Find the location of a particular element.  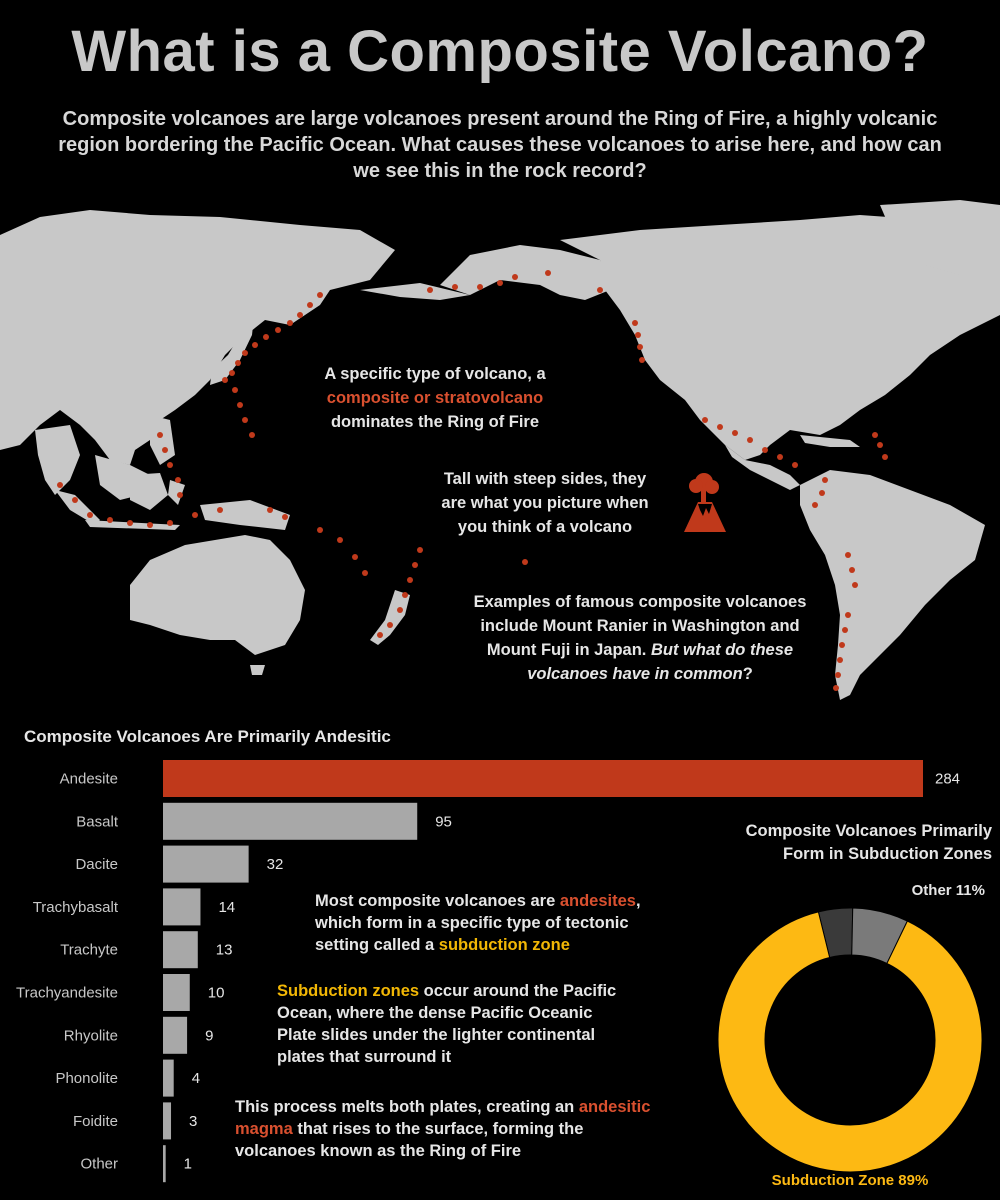

landmass-asia is located at coordinates (197, 337).